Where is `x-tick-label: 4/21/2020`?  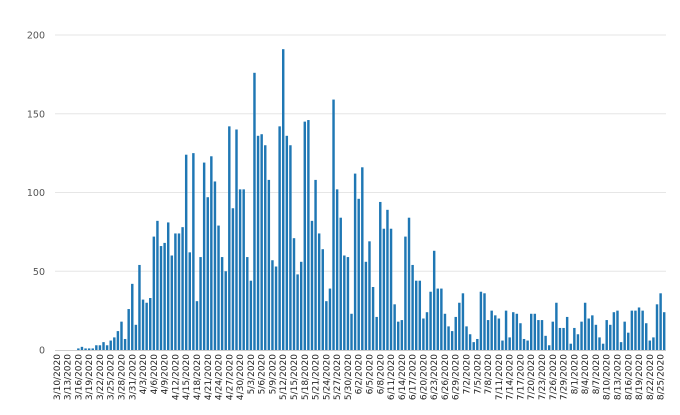
x-tick-label: 4/21/2020 is located at coordinates (209, 377).